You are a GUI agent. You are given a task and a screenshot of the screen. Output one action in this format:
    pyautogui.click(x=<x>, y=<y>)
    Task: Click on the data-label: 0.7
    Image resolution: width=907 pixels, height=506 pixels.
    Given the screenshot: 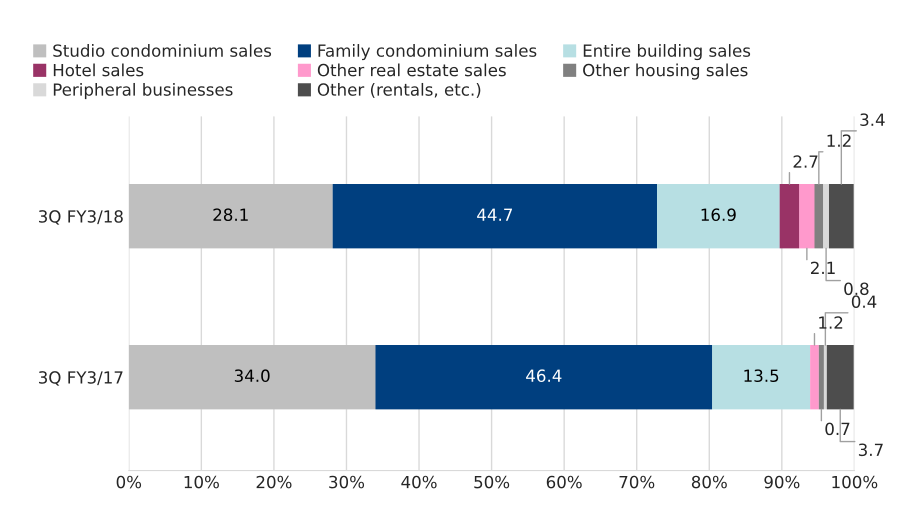 What is the action you would take?
    pyautogui.click(x=837, y=429)
    